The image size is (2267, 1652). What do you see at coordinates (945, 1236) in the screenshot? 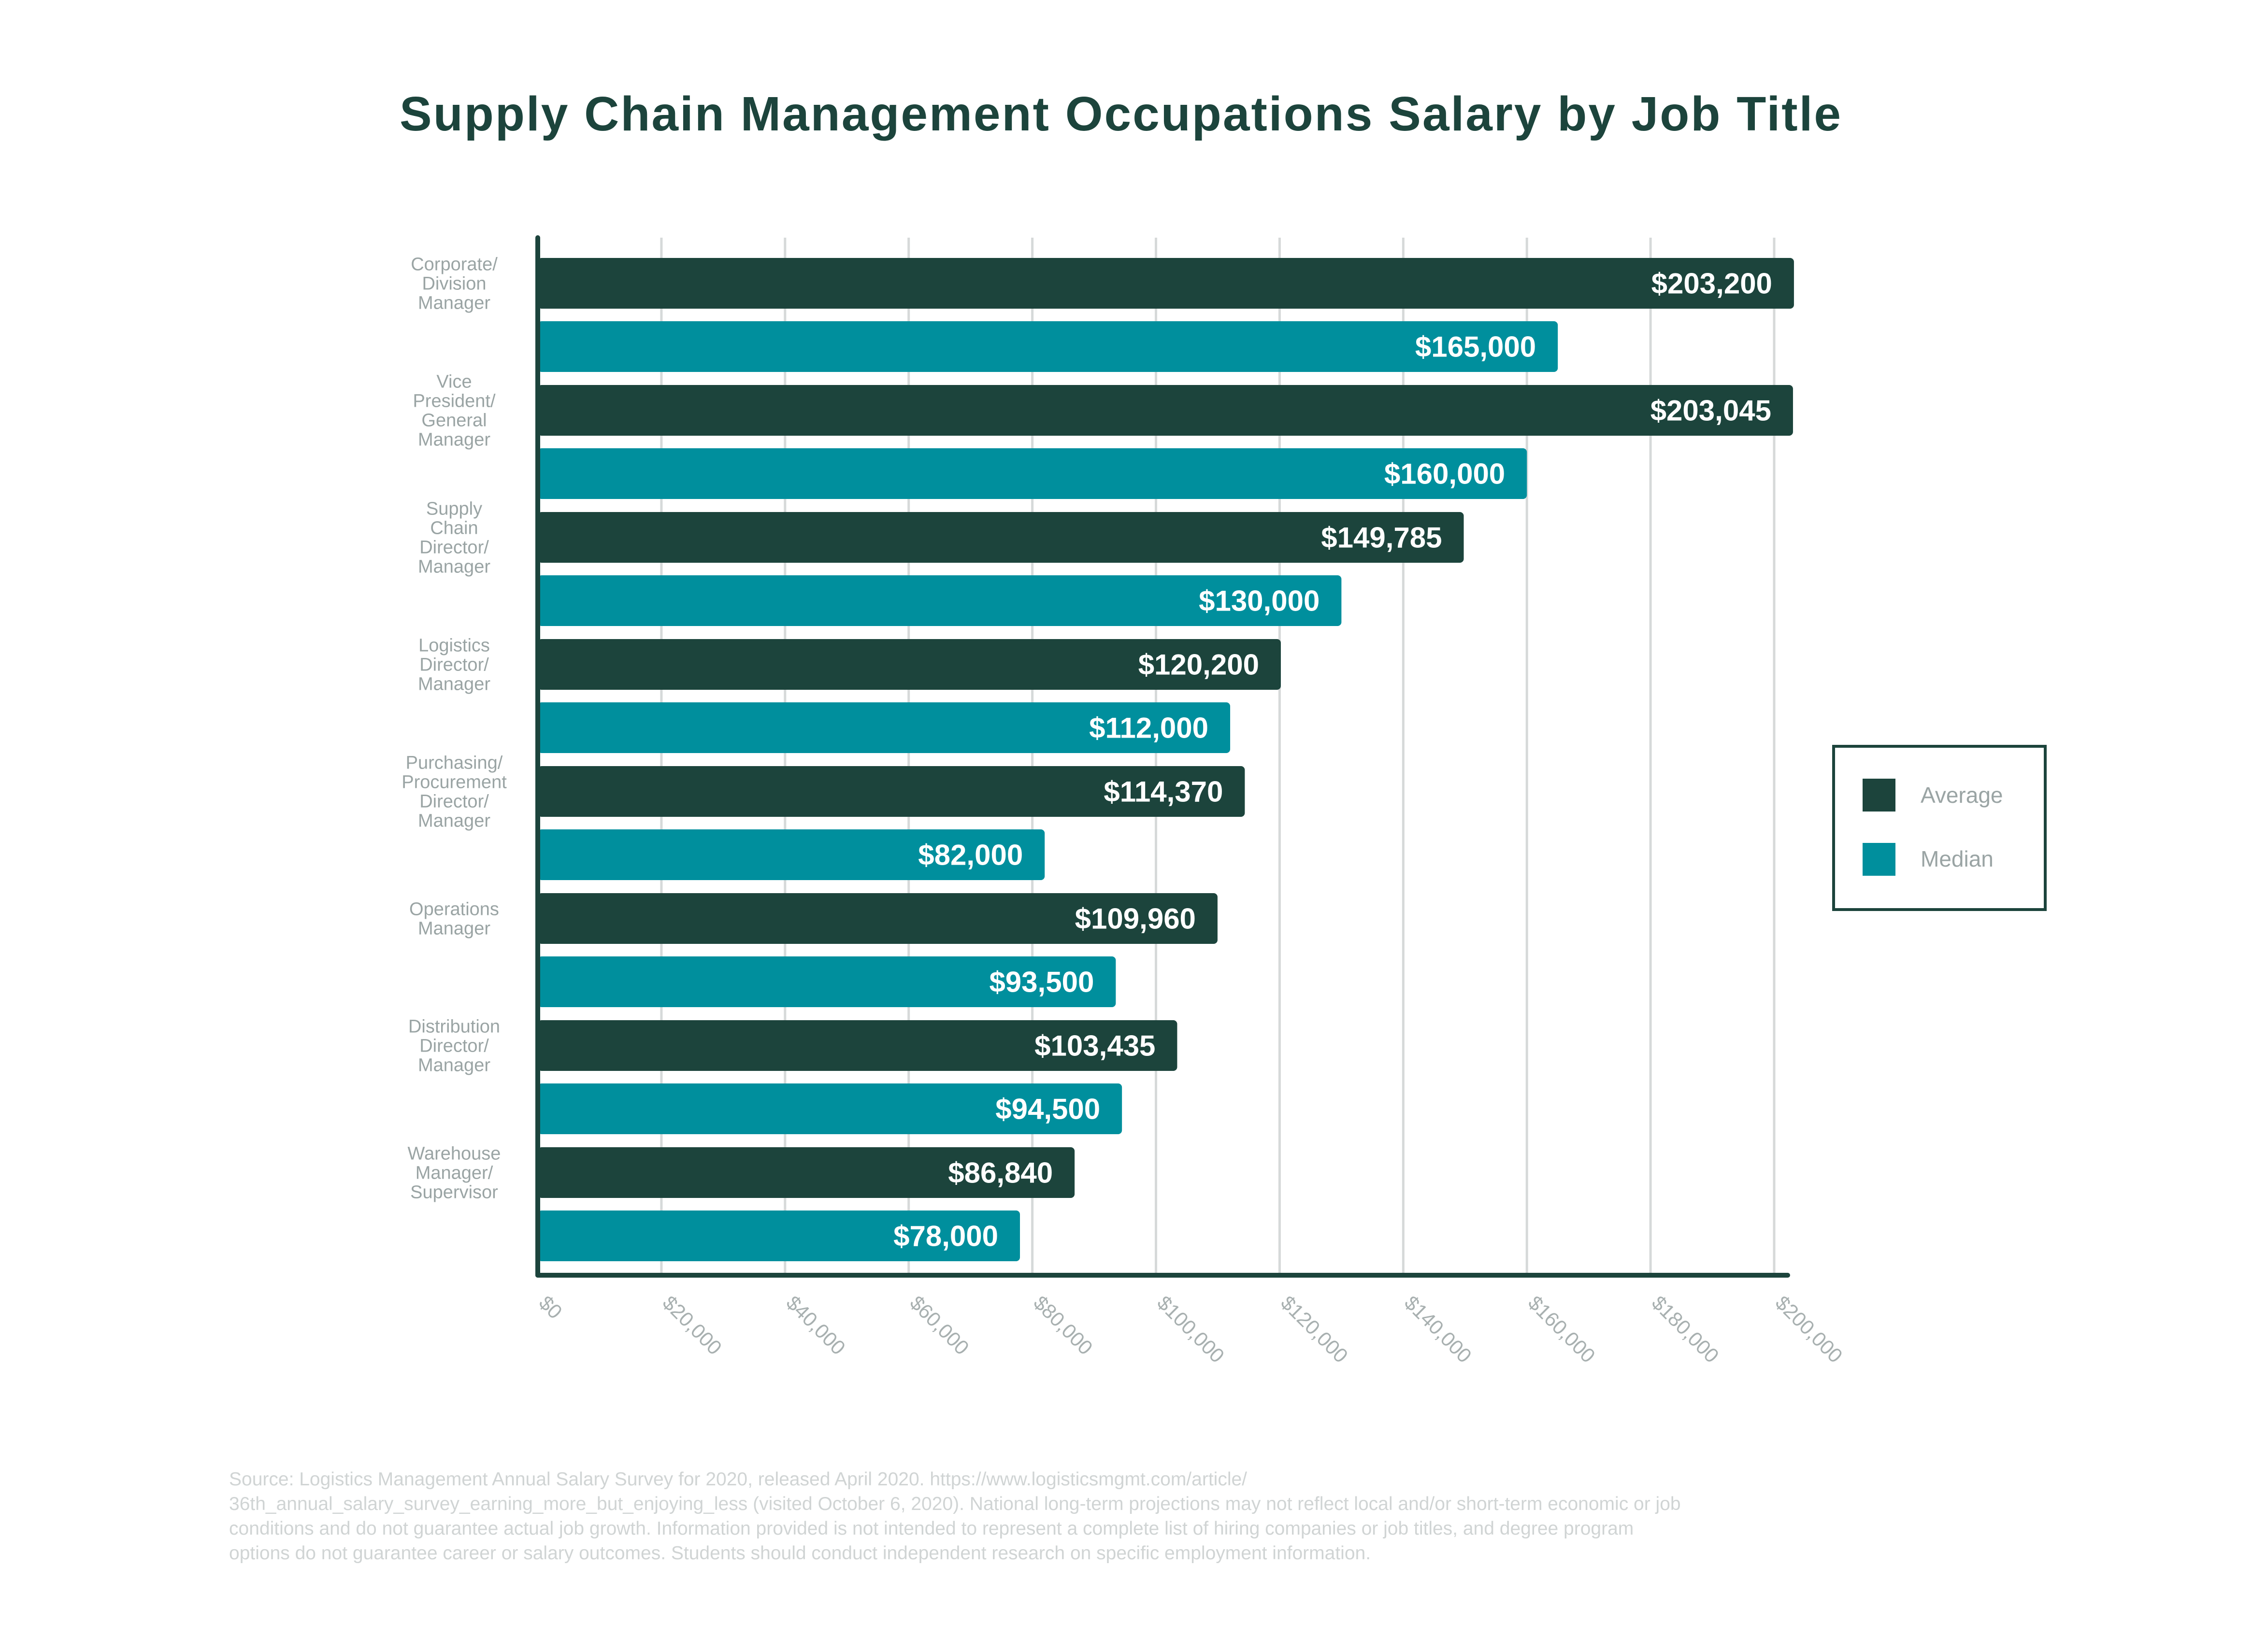
I see `bar-value-label: $78,000` at bounding box center [945, 1236].